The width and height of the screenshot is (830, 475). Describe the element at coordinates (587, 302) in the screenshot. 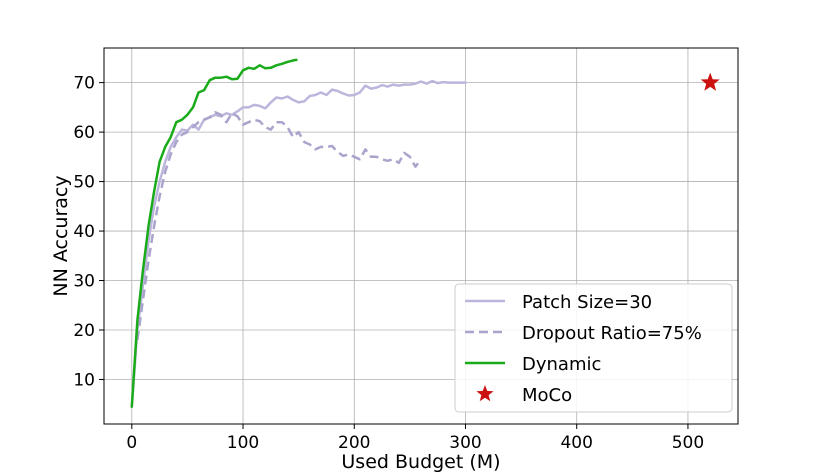

I see `patch-size-30-legend-label: Patch Size=30` at that location.